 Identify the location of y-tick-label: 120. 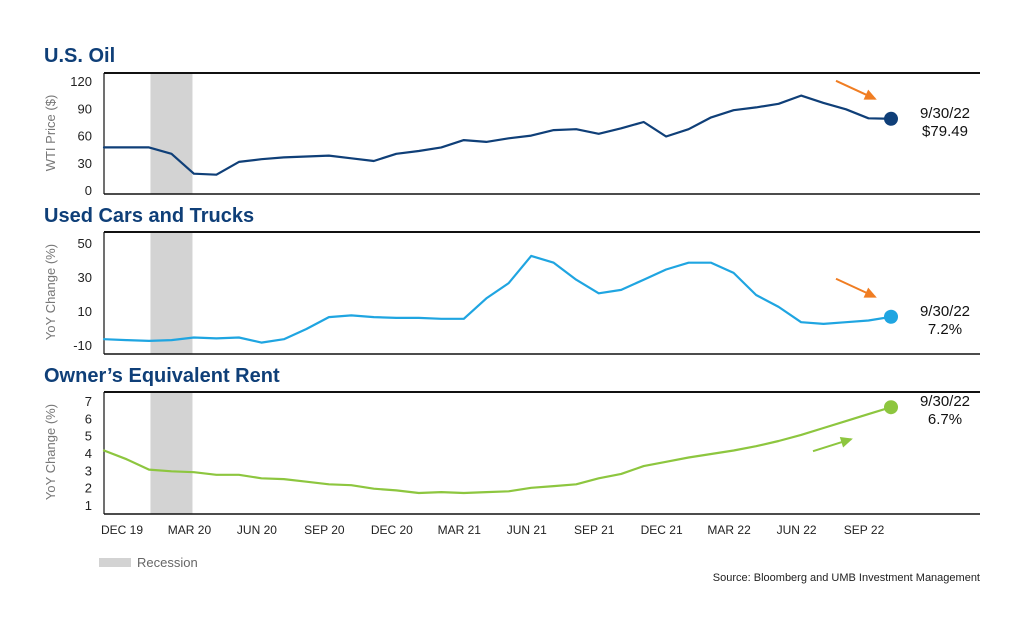
(81, 81).